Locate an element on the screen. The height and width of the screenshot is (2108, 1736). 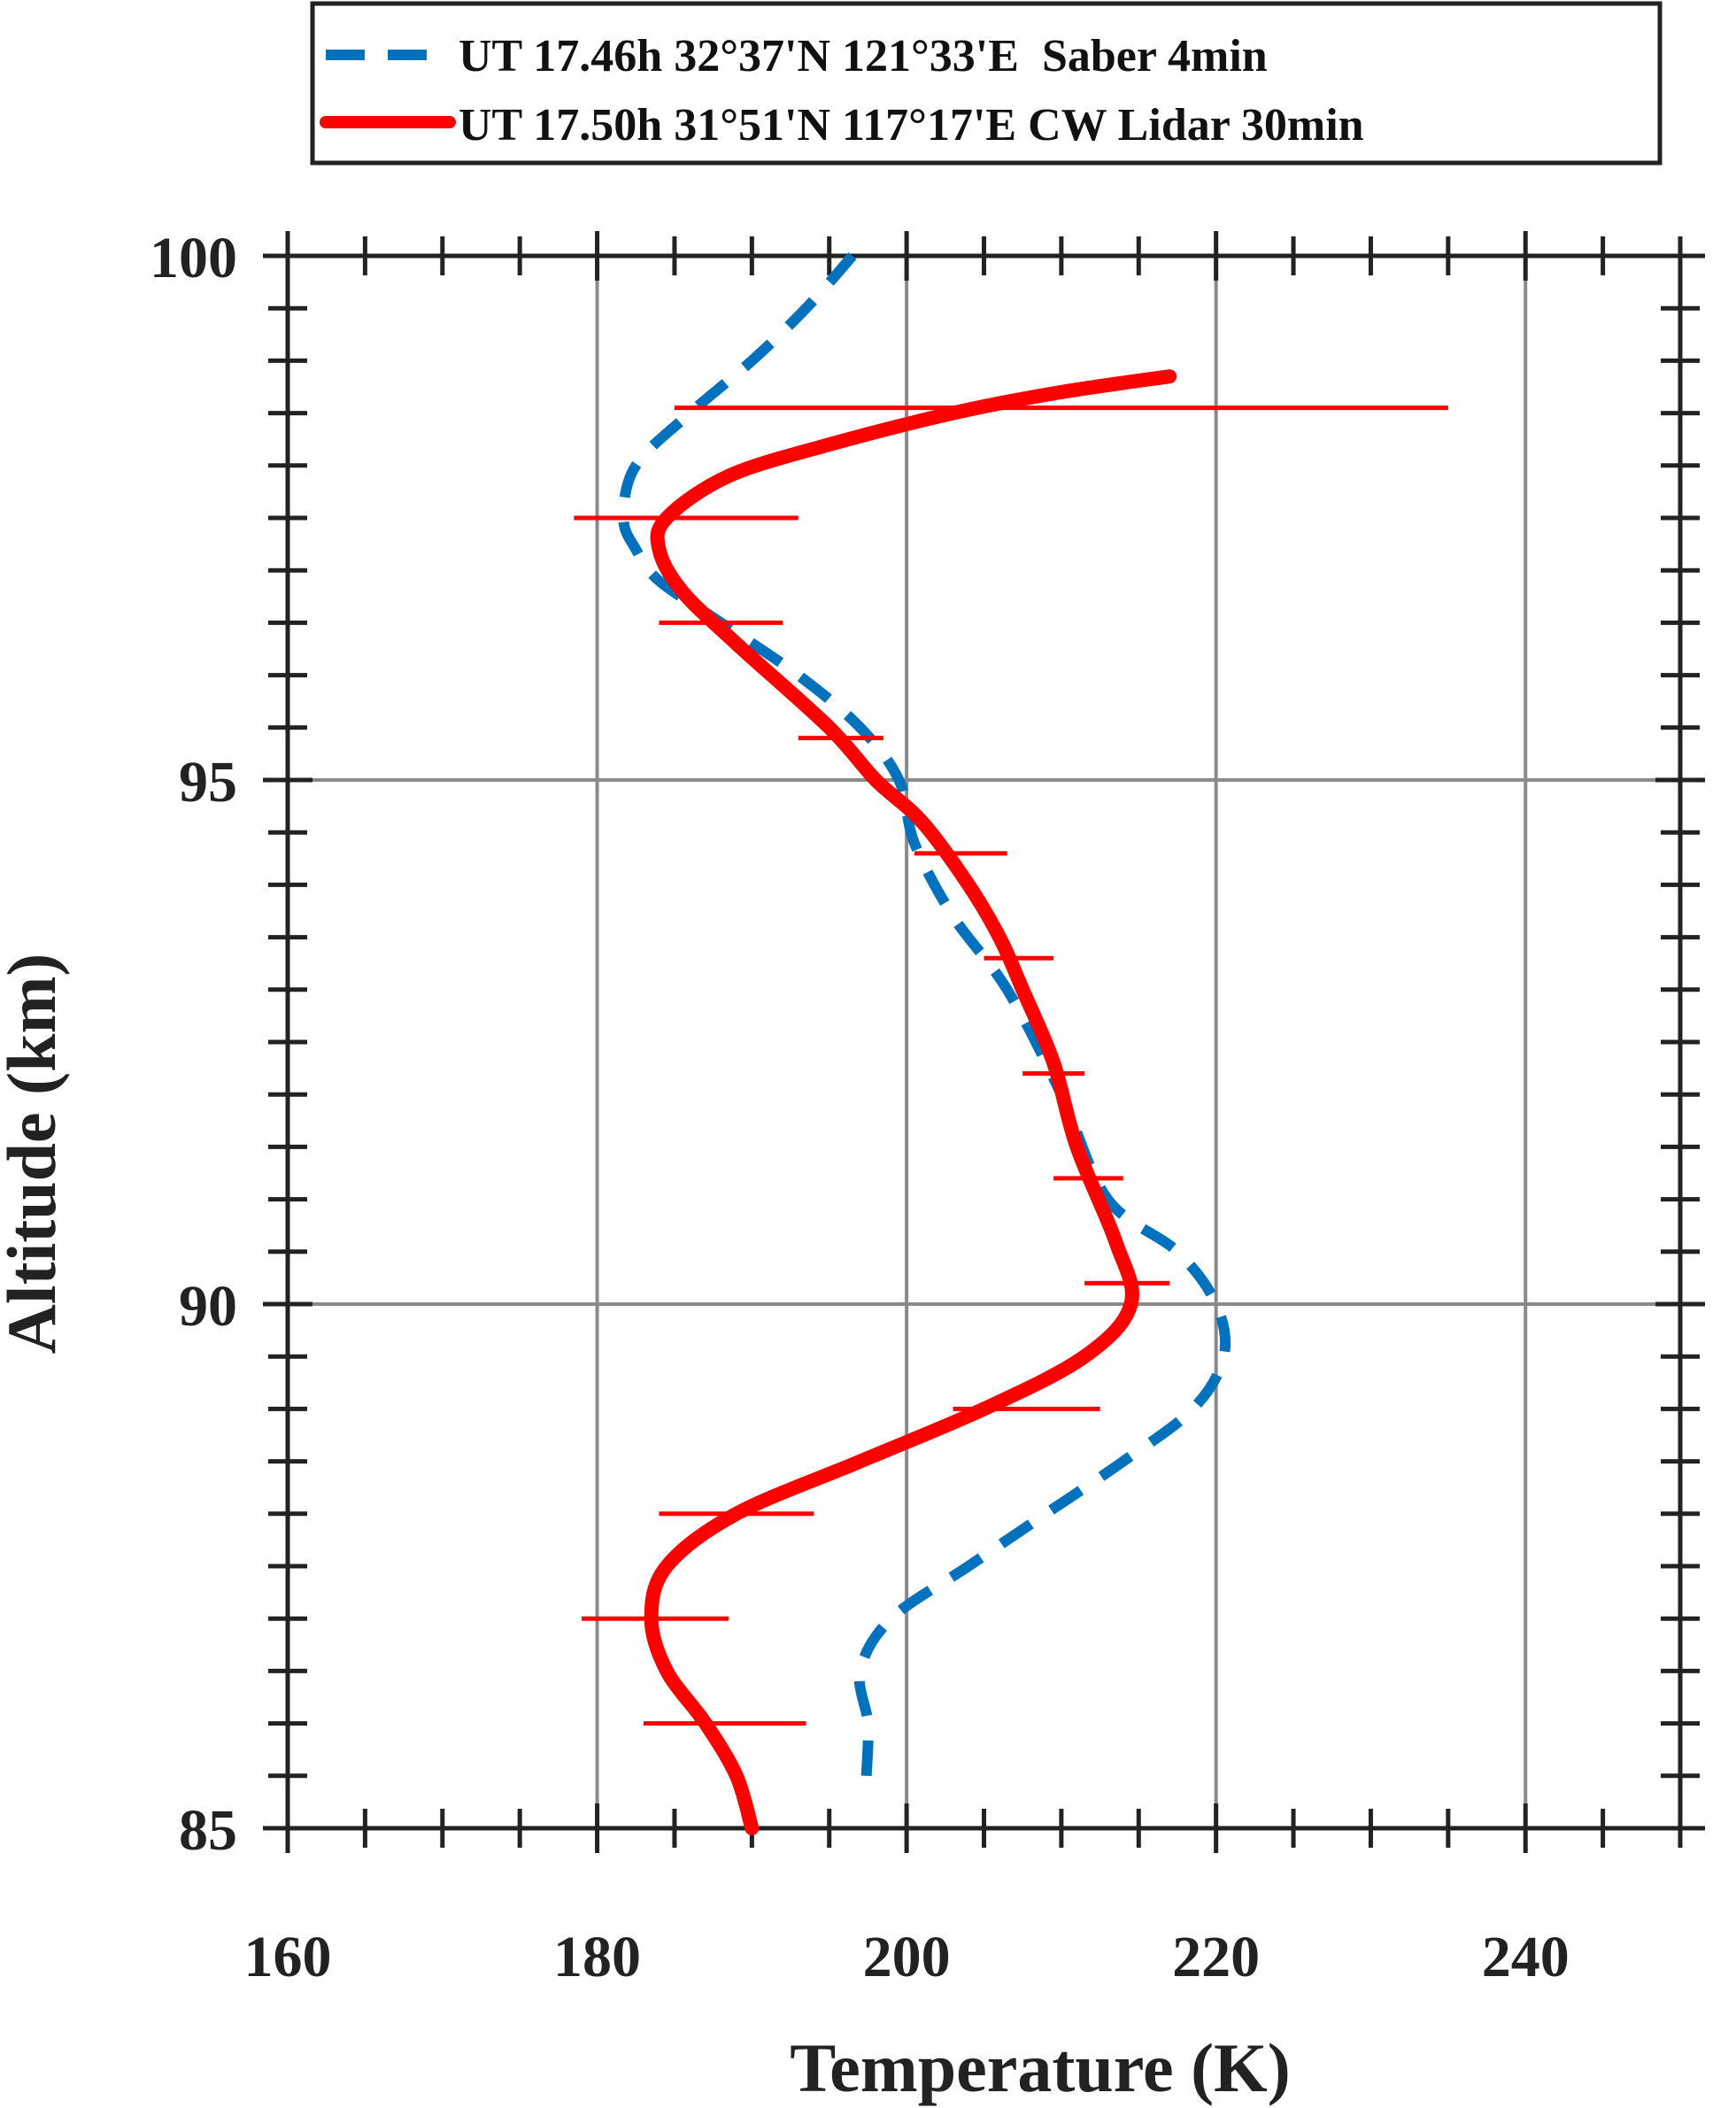
x-tick-label: 180 is located at coordinates (597, 1957).